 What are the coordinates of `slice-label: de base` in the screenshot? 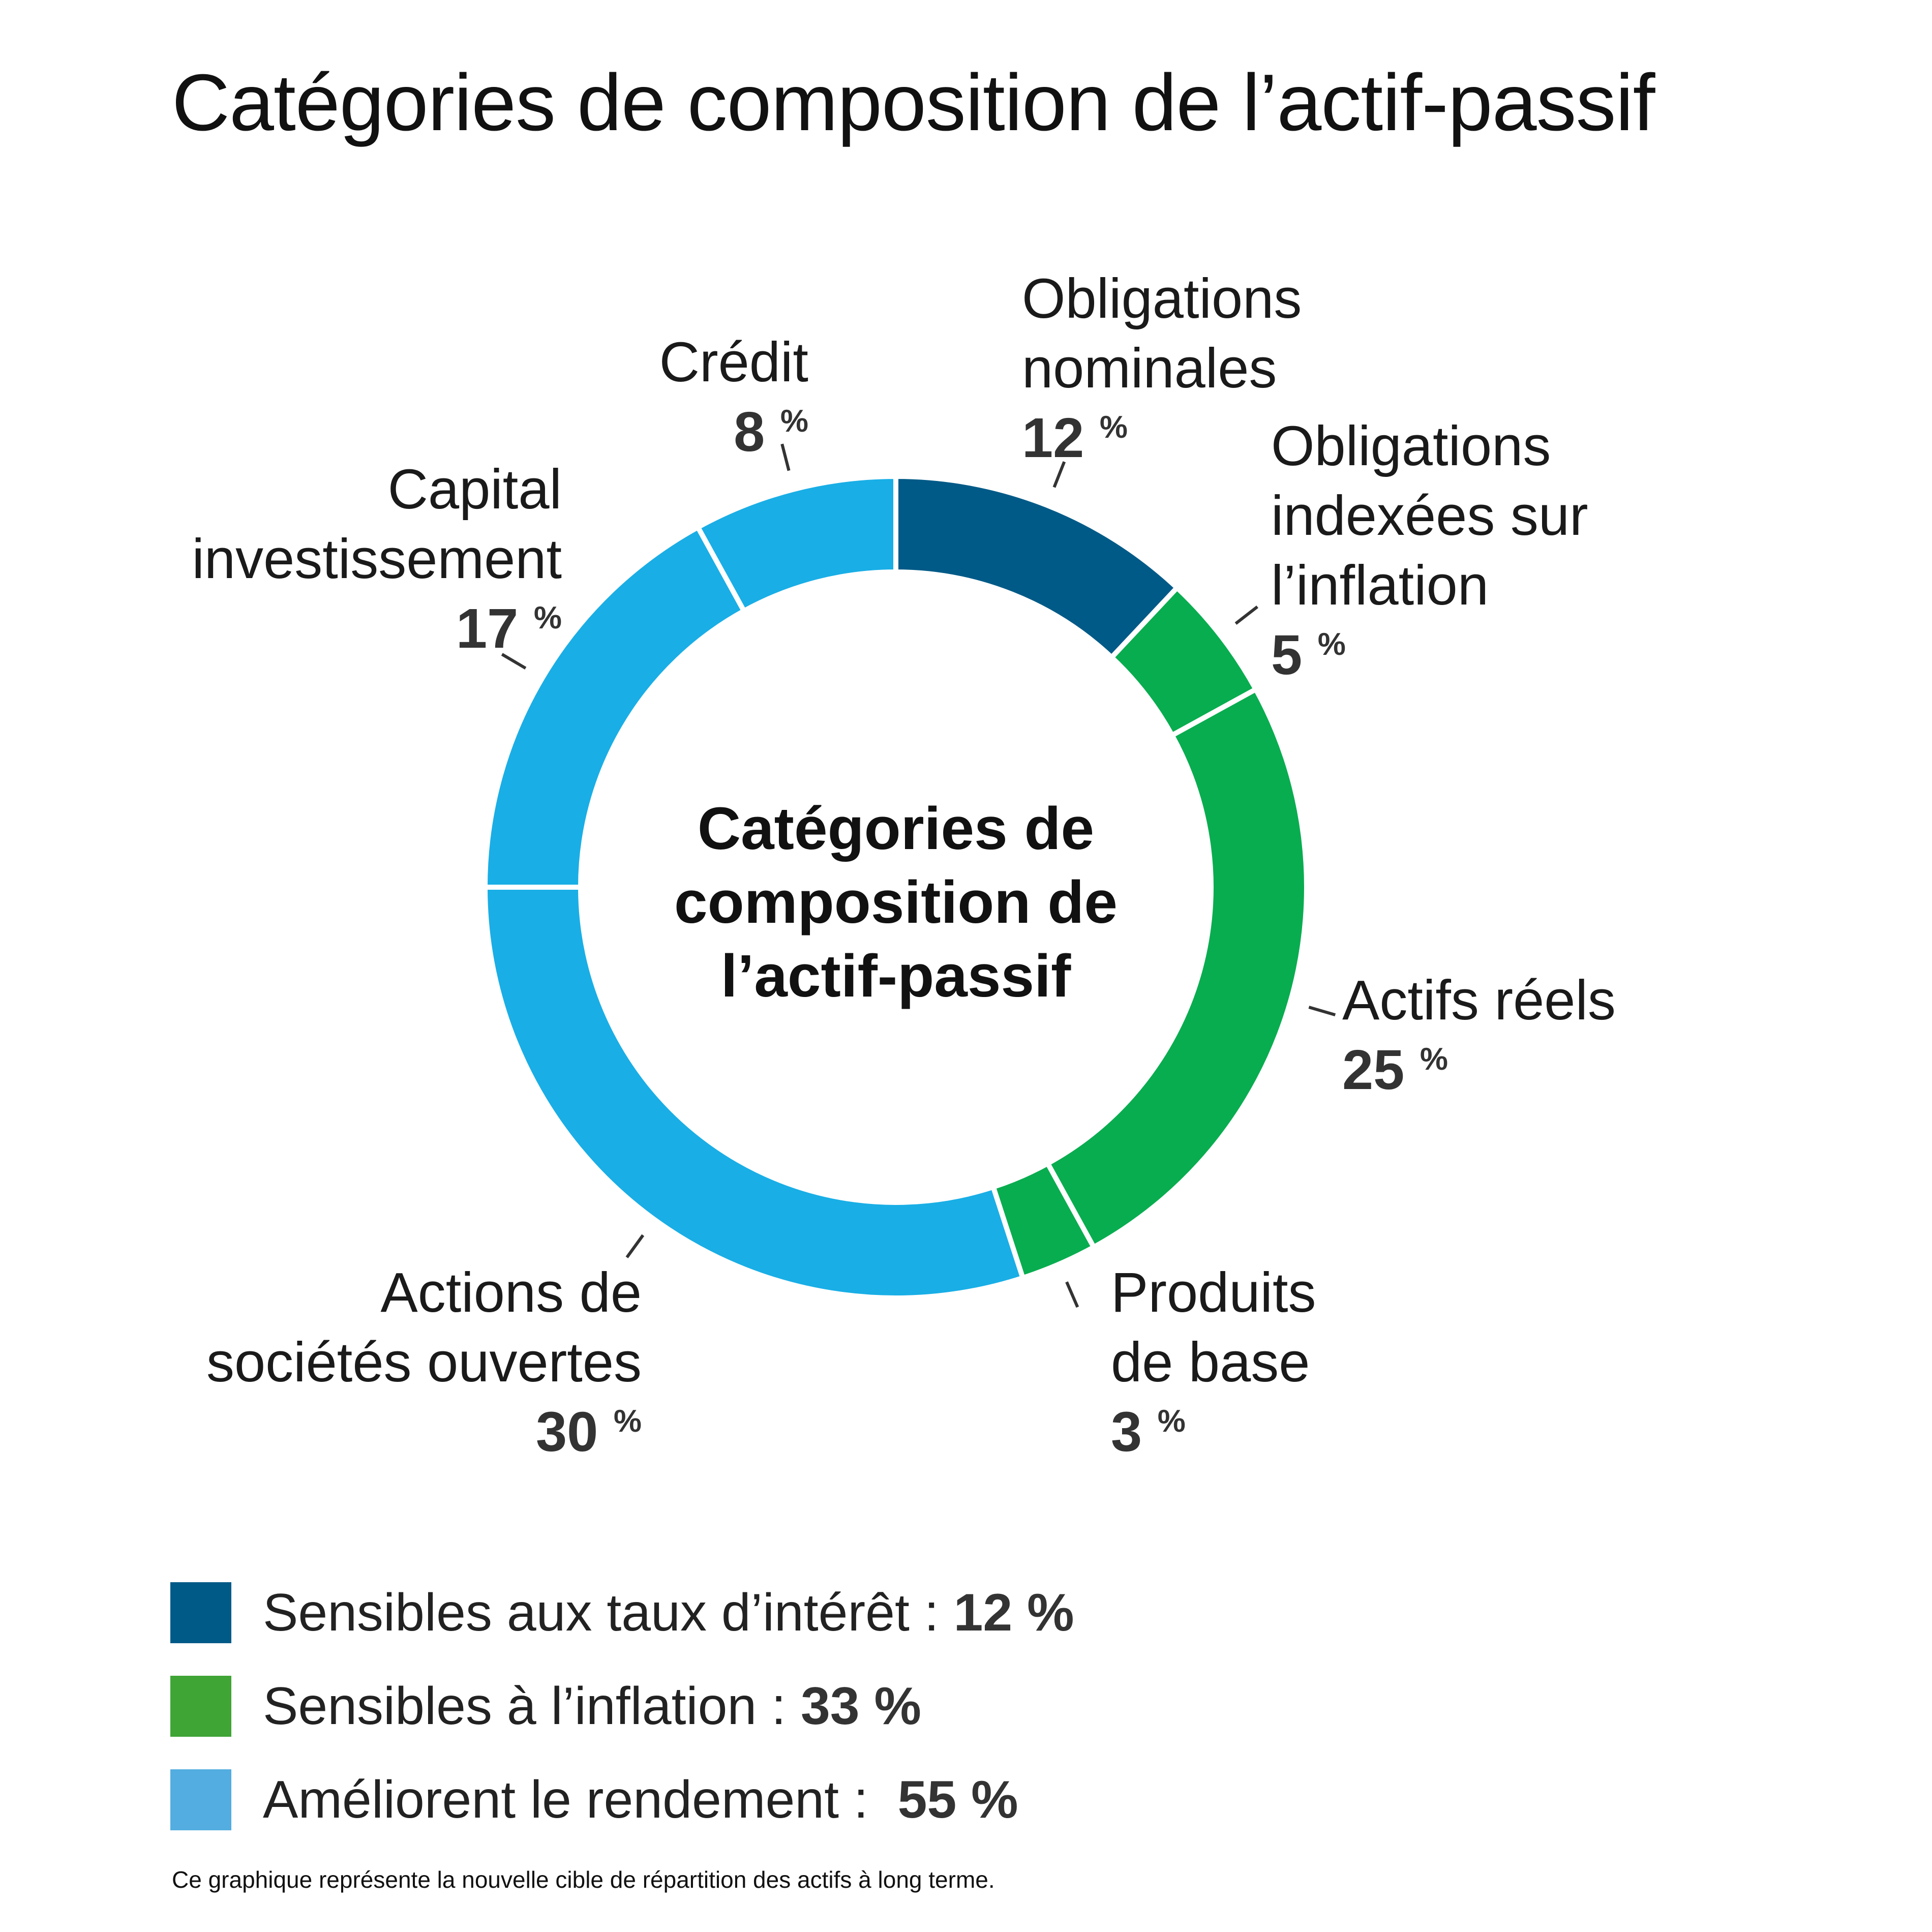 It's located at (1211, 1362).